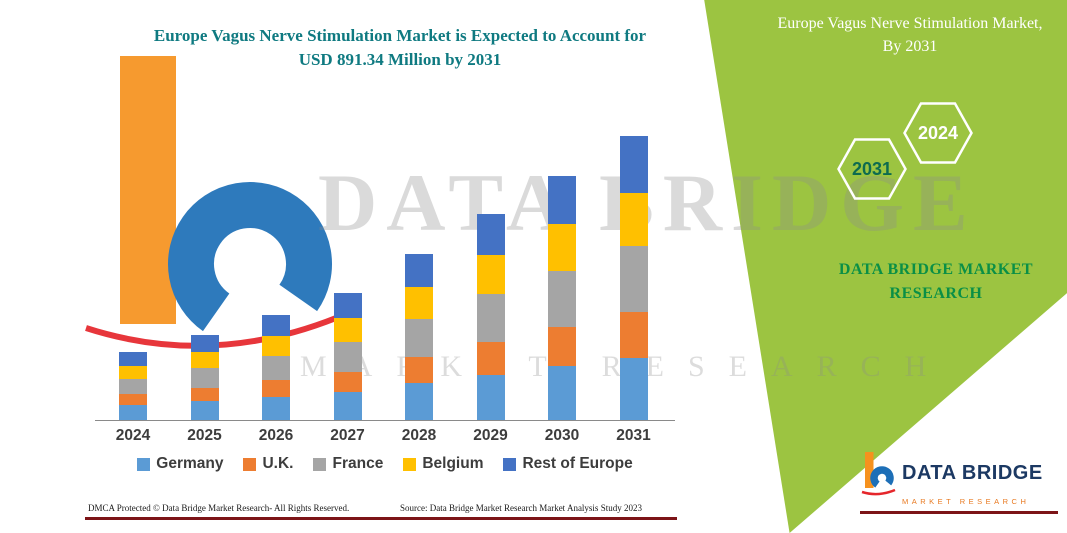 Image resolution: width=1067 pixels, height=533 pixels. What do you see at coordinates (381, 518) in the screenshot?
I see `bottom-rule-left` at bounding box center [381, 518].